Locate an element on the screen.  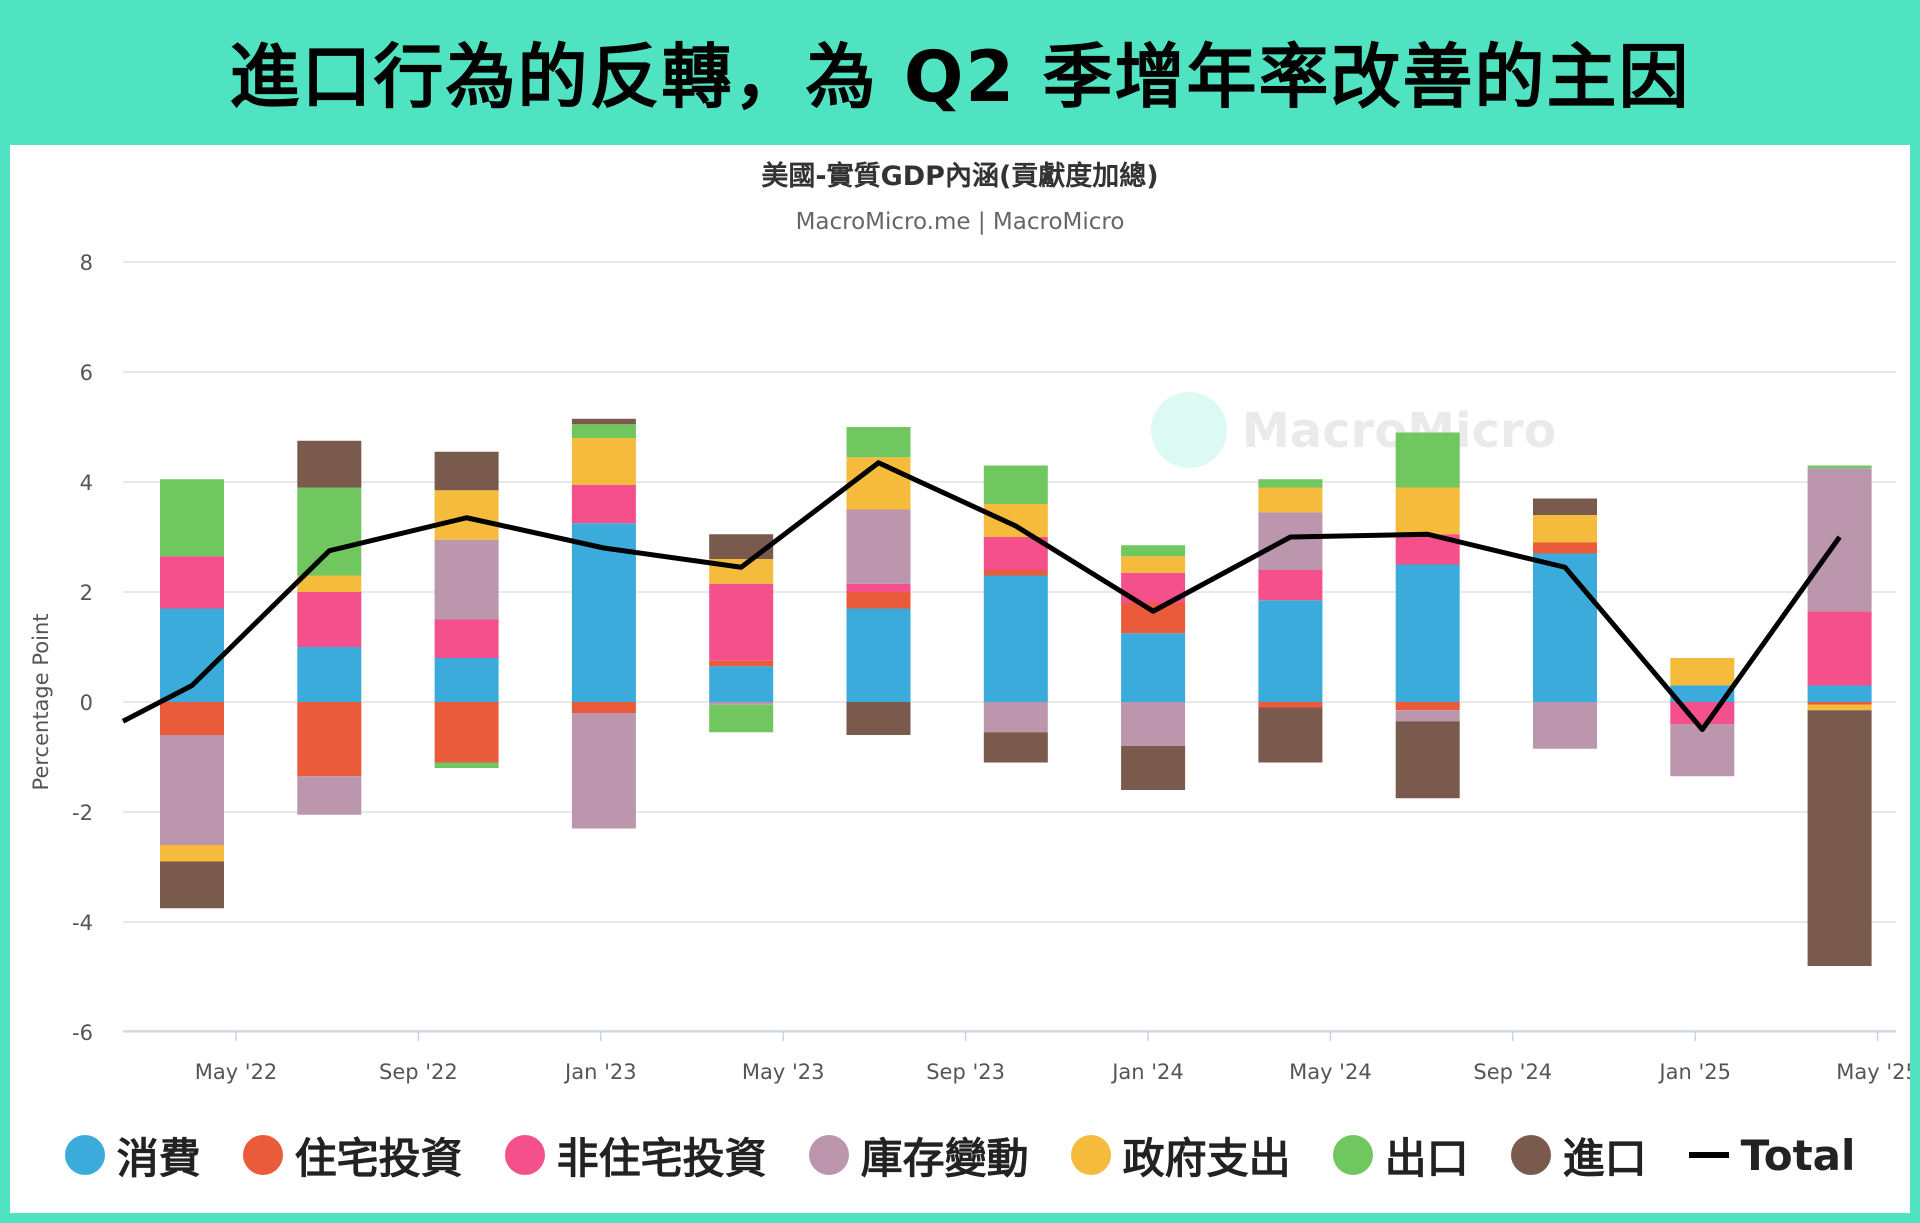
y-axis-label: Percentage Point is located at coordinates (41, 702).